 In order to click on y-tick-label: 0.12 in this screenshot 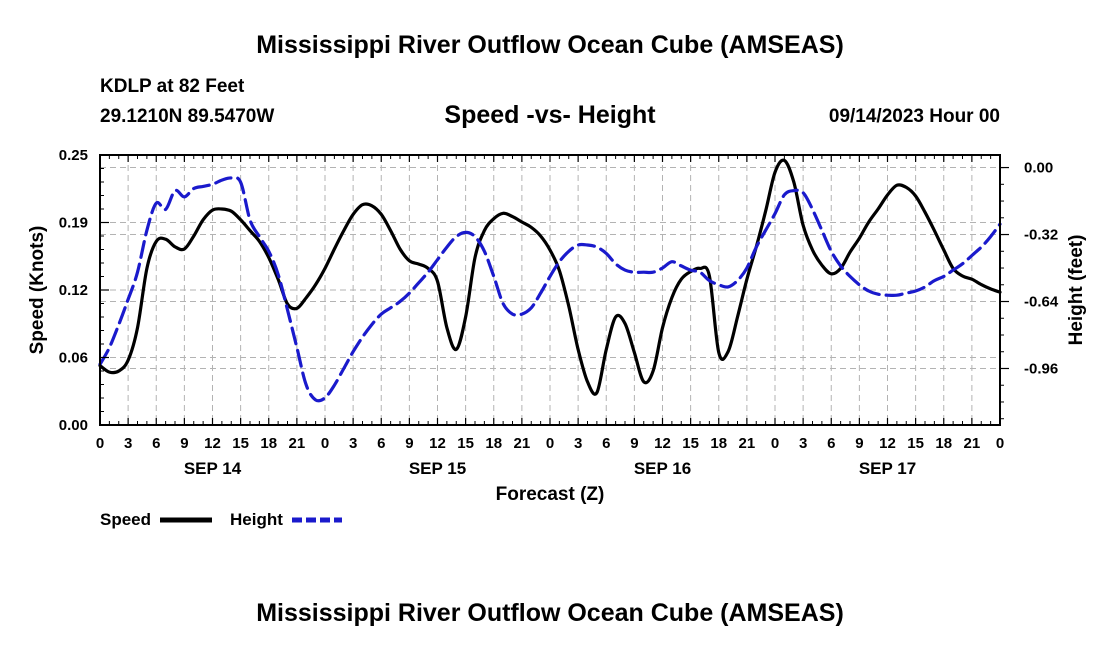, I will do `click(73, 290)`.